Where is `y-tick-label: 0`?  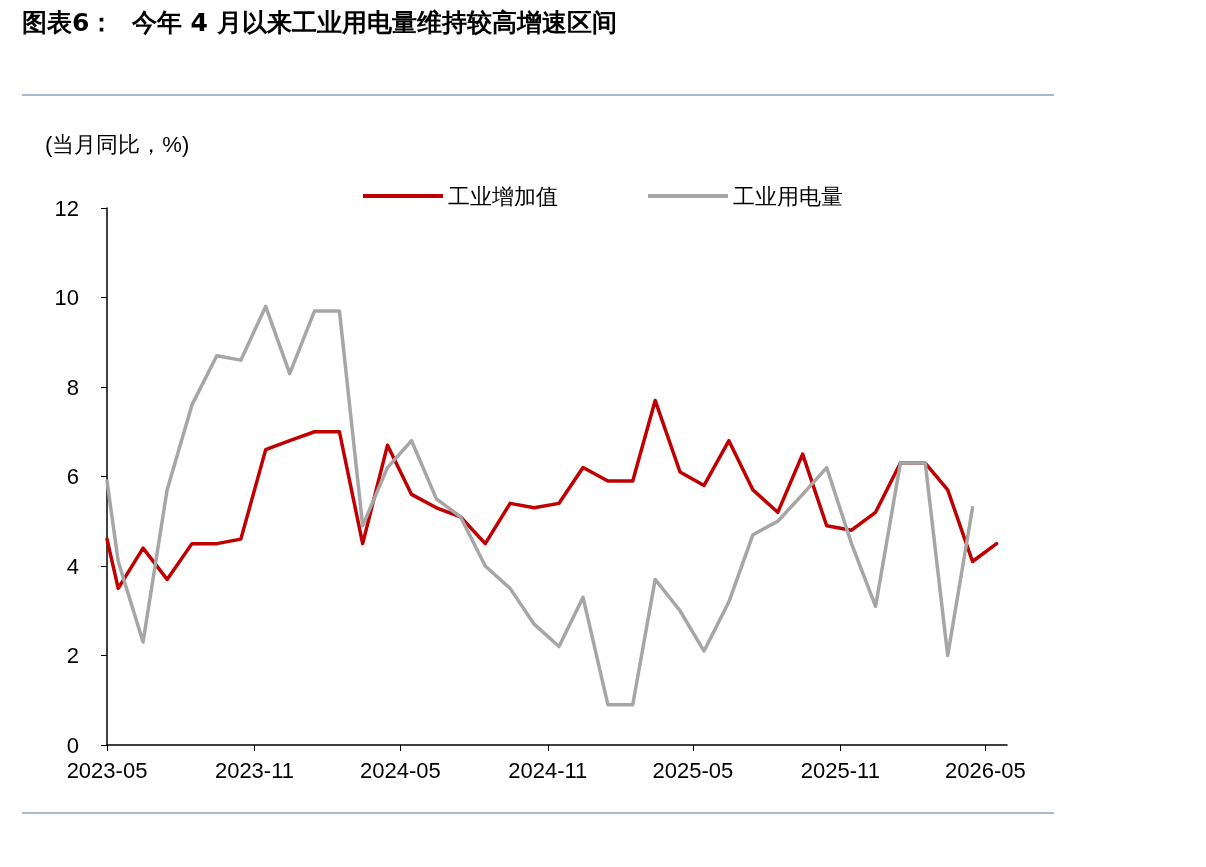
y-tick-label: 0 is located at coordinates (72, 745).